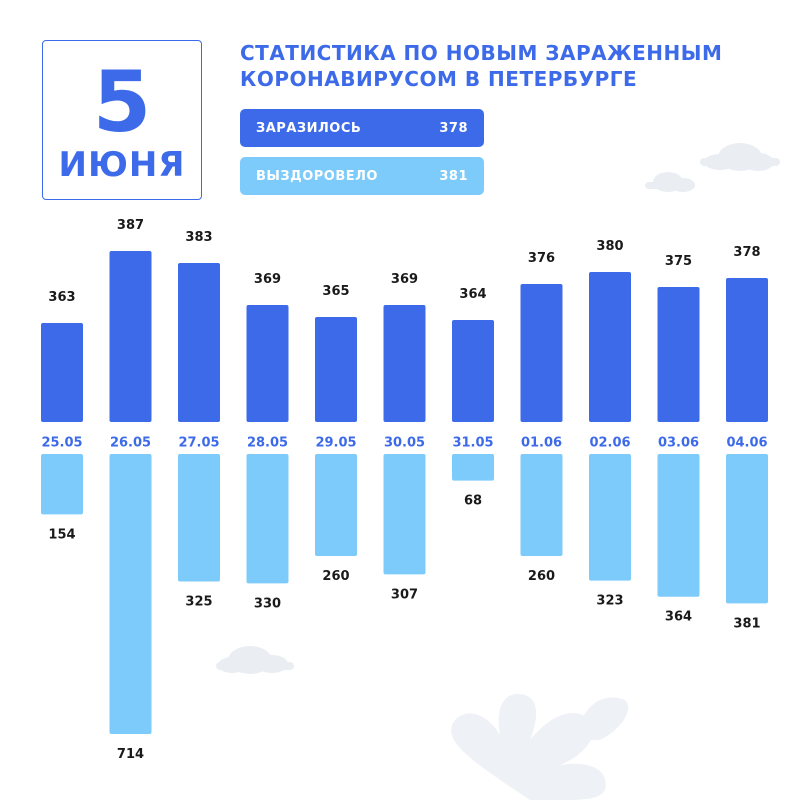 Image resolution: width=800 pixels, height=800 pixels. I want to click on value-label-recovered: 381, so click(746, 623).